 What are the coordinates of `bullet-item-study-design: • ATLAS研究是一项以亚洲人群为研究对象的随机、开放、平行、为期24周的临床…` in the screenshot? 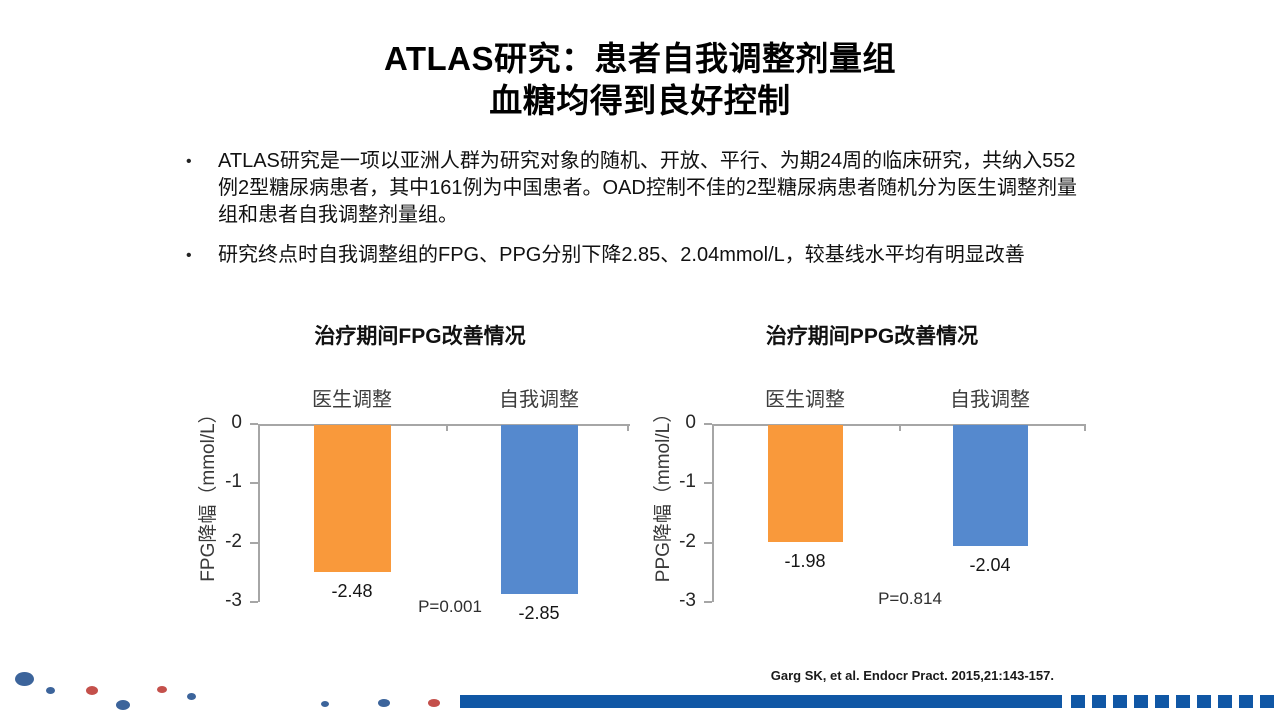 It's located at (638, 188).